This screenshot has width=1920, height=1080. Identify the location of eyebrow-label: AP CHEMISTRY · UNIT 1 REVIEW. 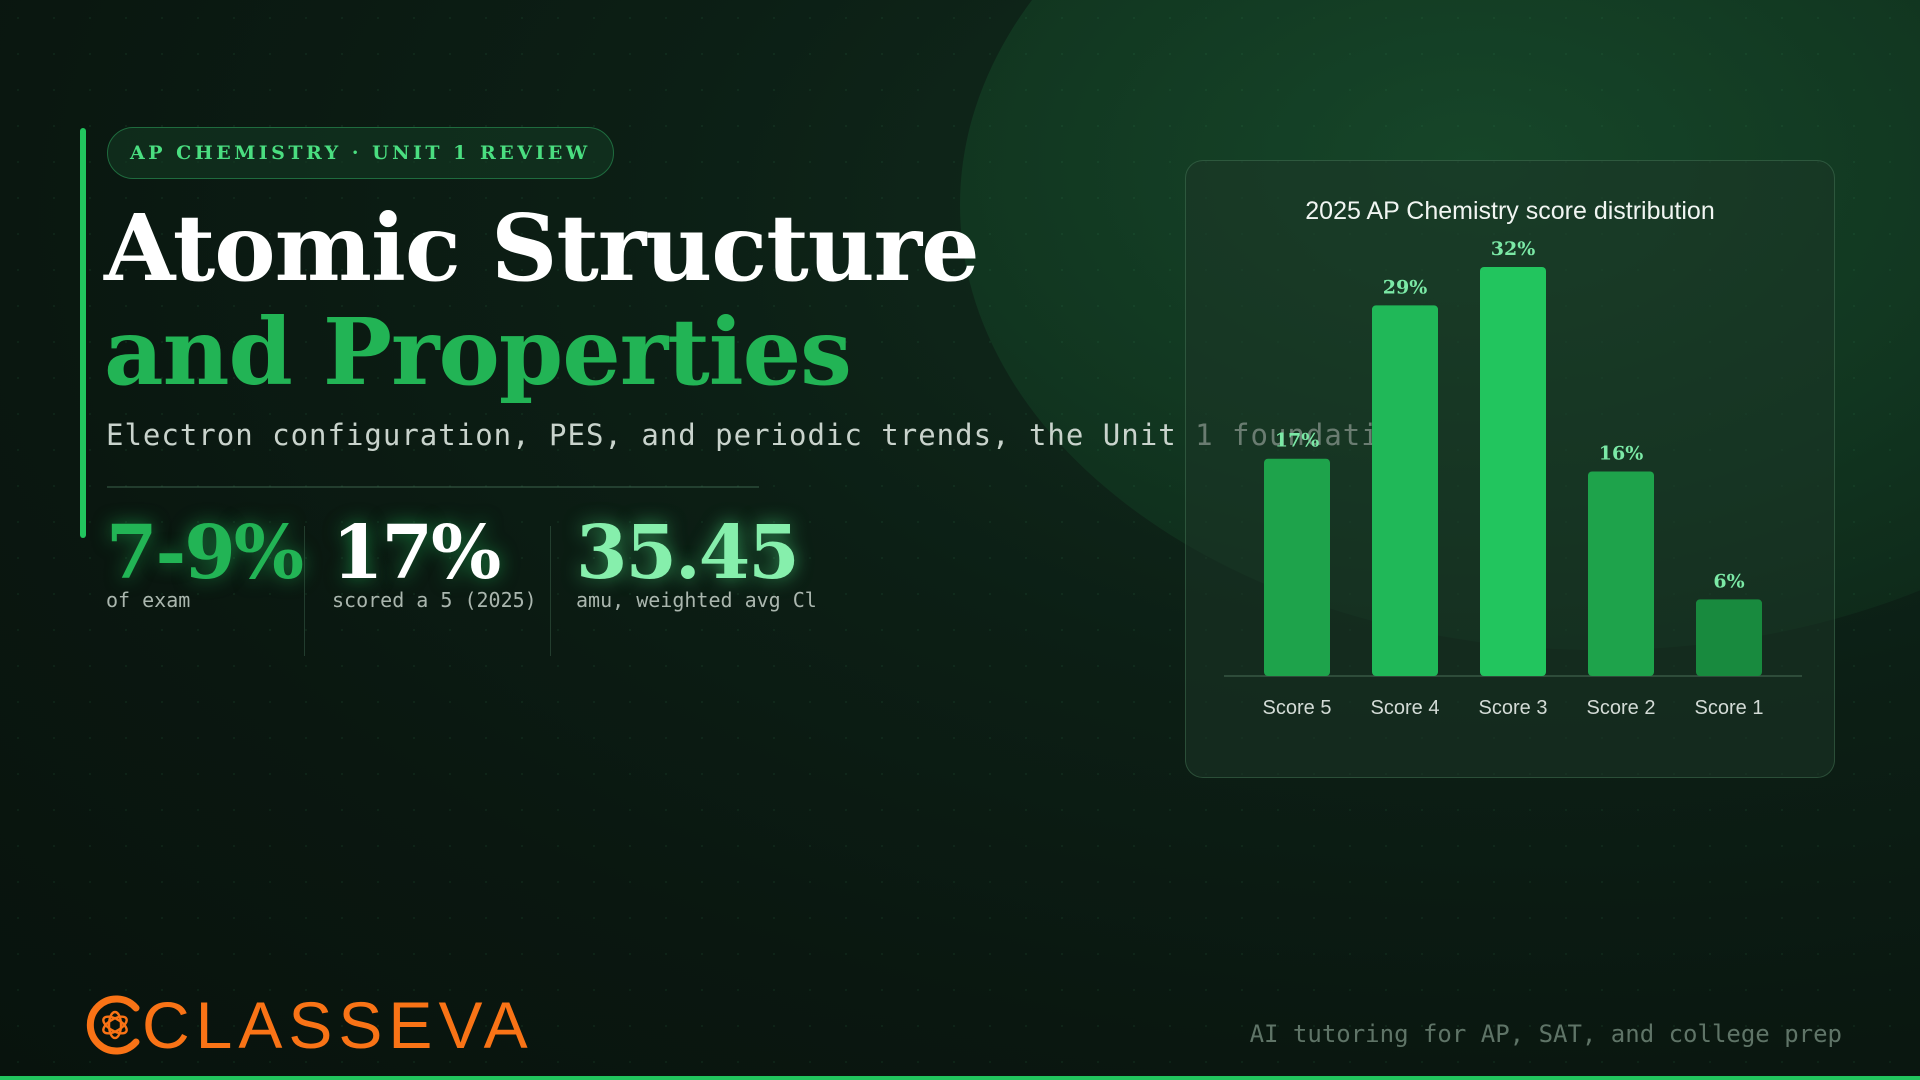
(360, 153).